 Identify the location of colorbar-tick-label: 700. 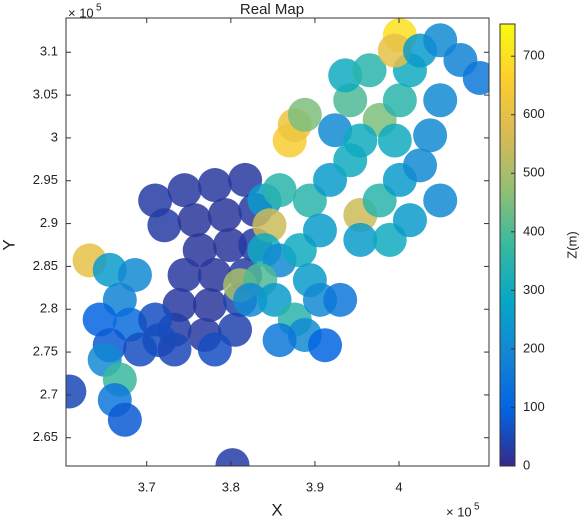
(534, 55).